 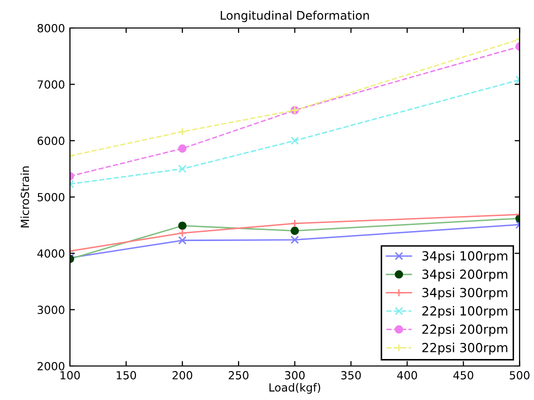 I want to click on y-tick-label: 3000, so click(x=51, y=310).